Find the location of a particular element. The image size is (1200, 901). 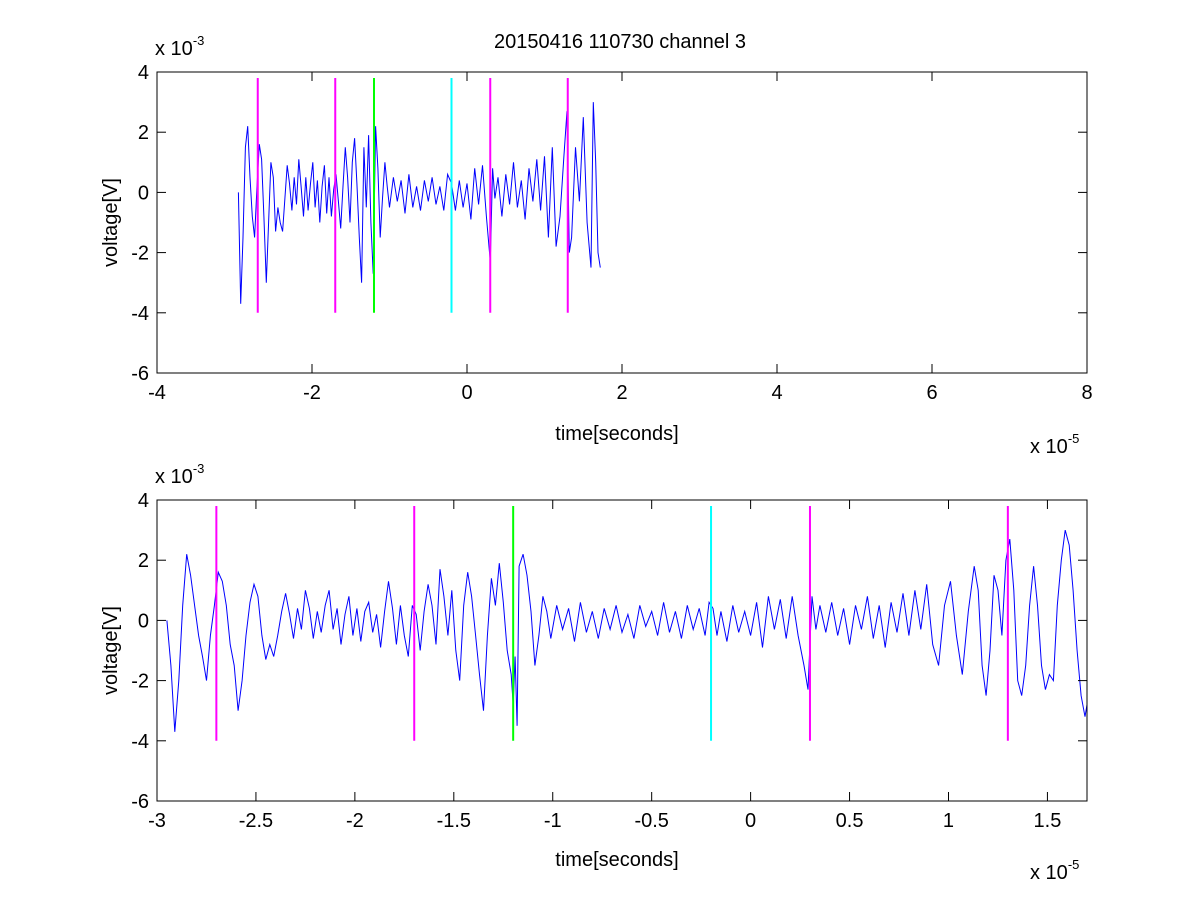

bottom-x-axis-label: time[seconds] is located at coordinates (616, 860).